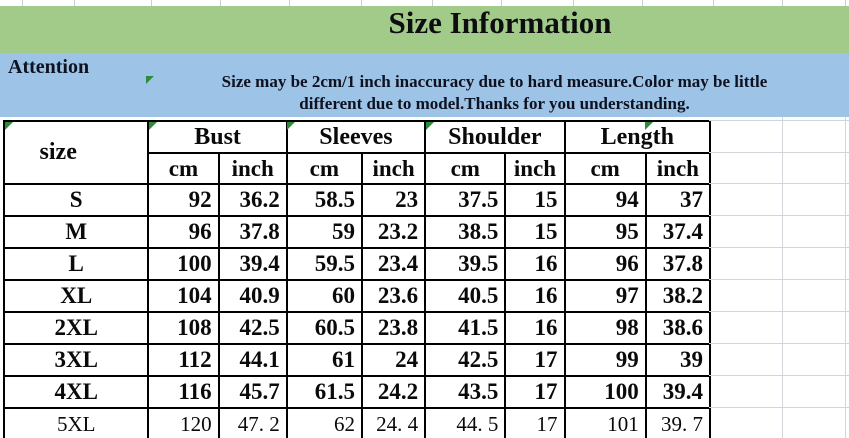 The height and width of the screenshot is (438, 849). I want to click on group-header-shoulder: Shoulder, so click(495, 137).